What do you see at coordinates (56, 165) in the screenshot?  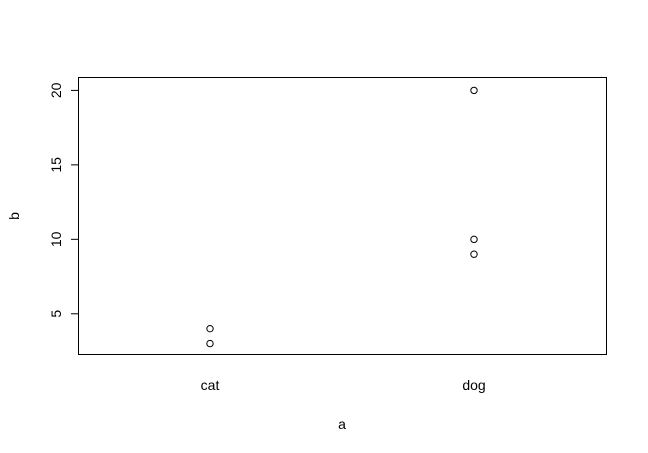 I see `y-tick-label: 15` at bounding box center [56, 165].